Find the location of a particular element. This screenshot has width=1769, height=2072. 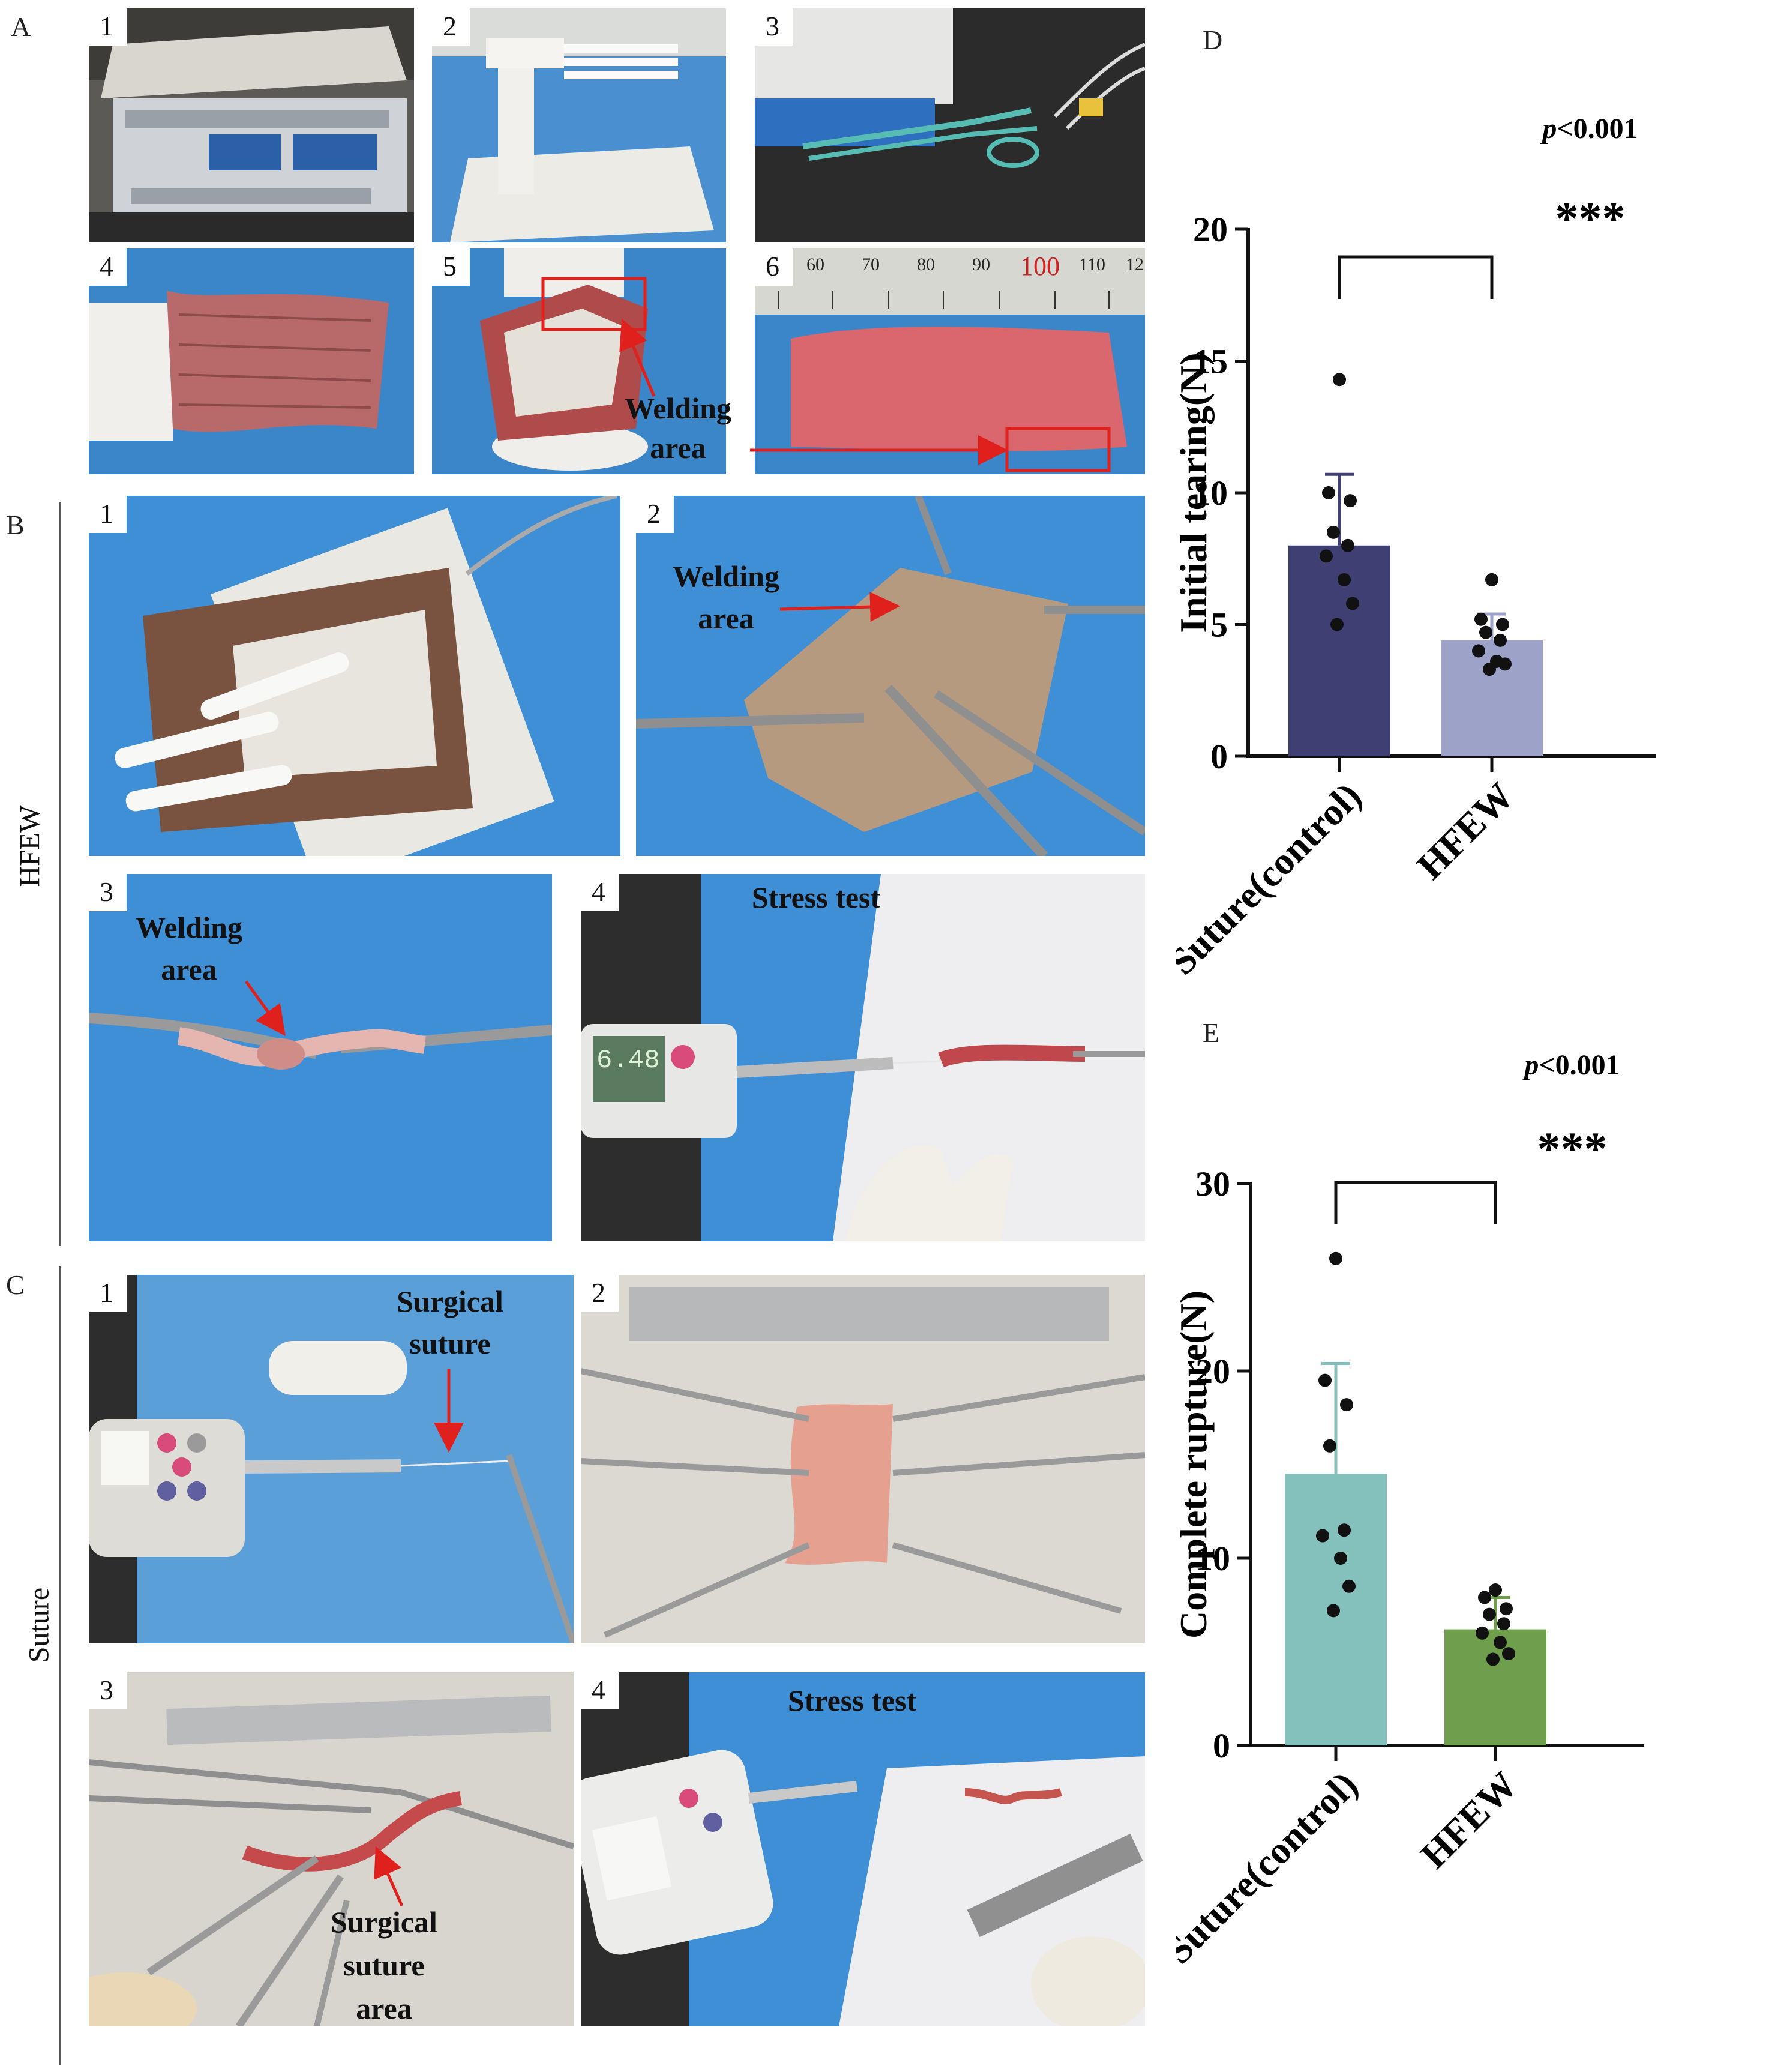

photo-number: 5 is located at coordinates (451, 267).